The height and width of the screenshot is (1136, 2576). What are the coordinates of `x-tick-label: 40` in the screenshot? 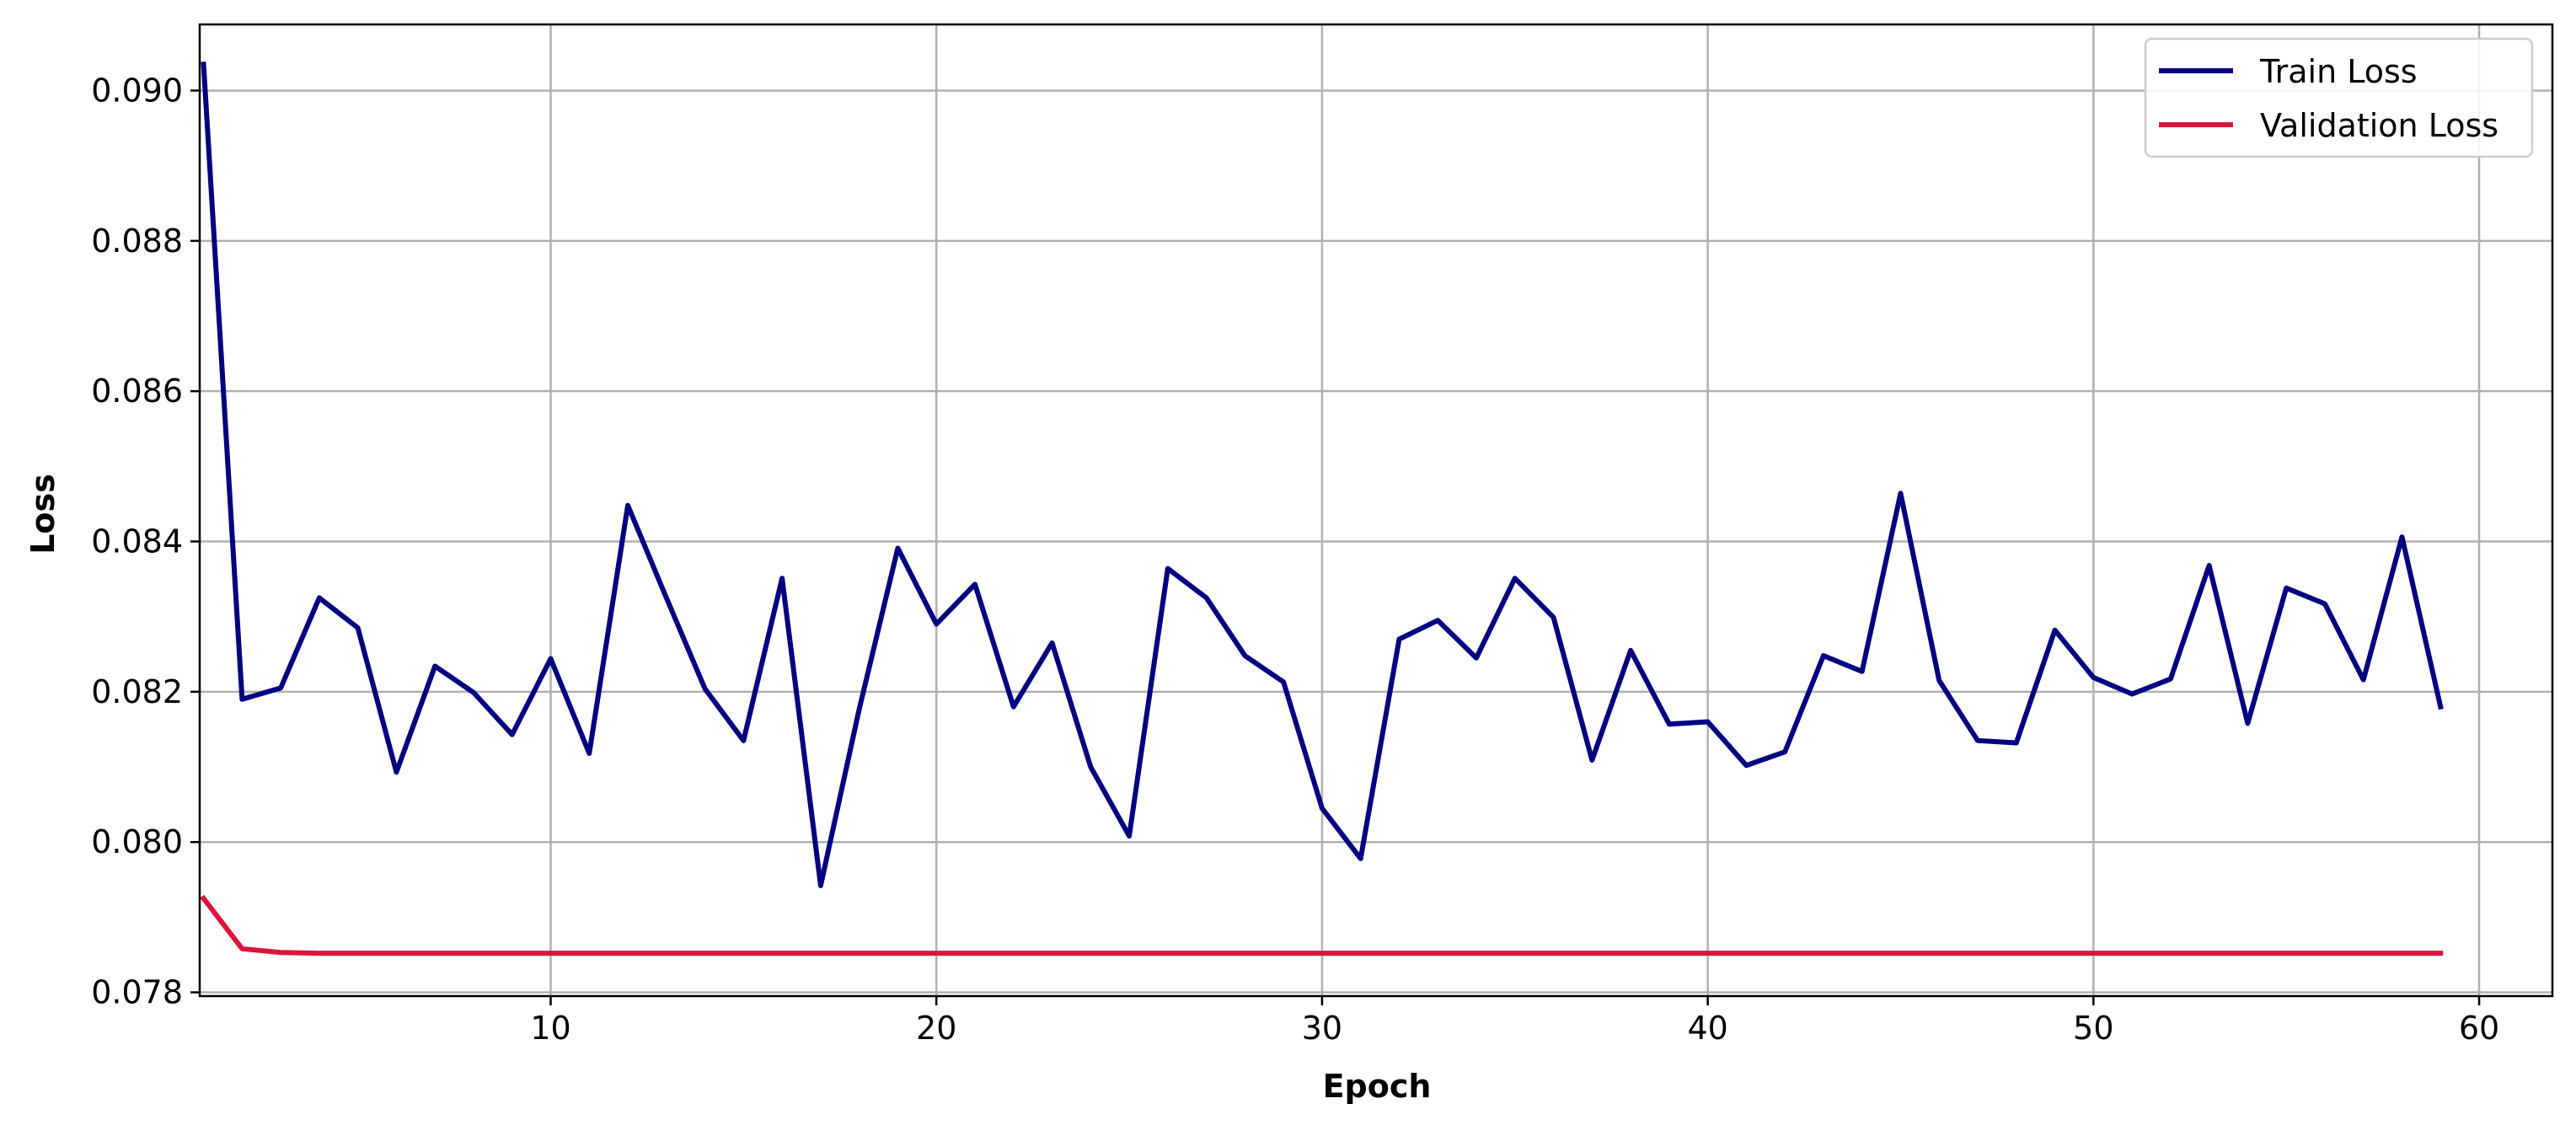 It's located at (1707, 1028).